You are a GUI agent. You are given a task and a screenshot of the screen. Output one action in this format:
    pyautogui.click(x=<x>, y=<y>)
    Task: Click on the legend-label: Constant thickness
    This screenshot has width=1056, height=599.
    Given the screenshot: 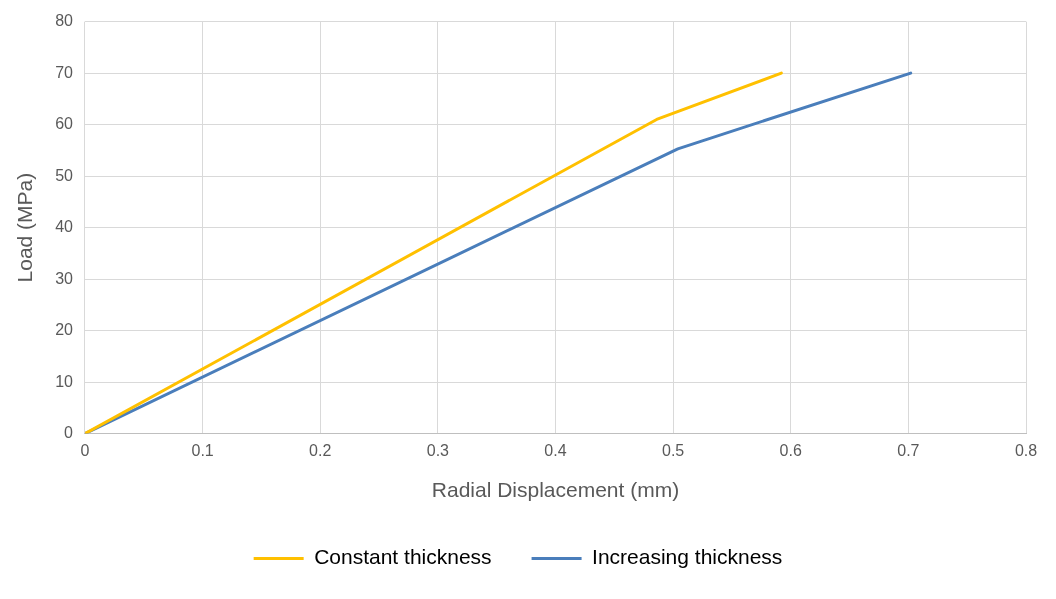 What is the action you would take?
    pyautogui.click(x=403, y=557)
    